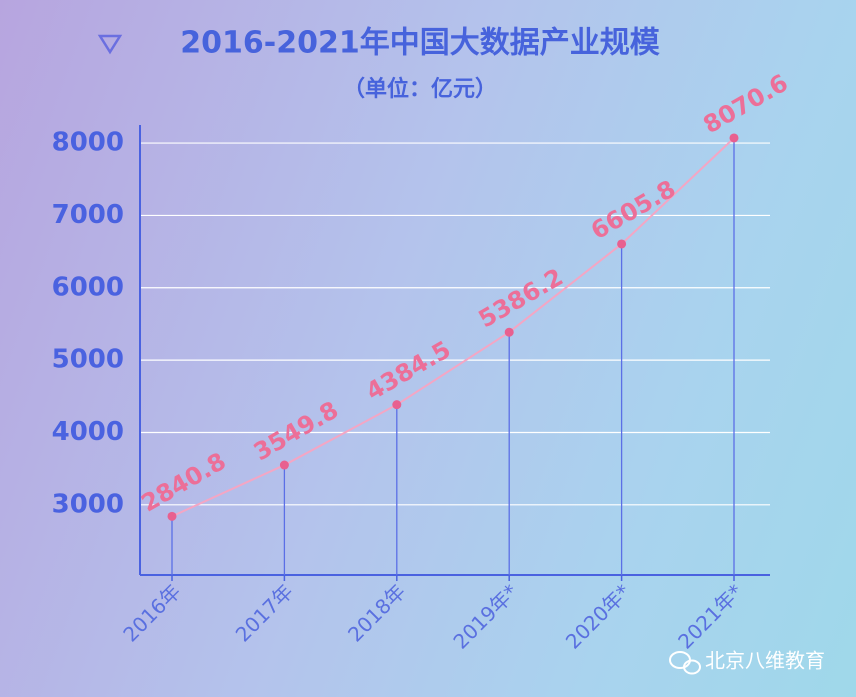  Describe the element at coordinates (88, 432) in the screenshot. I see `y-tick-label: 4000` at that location.